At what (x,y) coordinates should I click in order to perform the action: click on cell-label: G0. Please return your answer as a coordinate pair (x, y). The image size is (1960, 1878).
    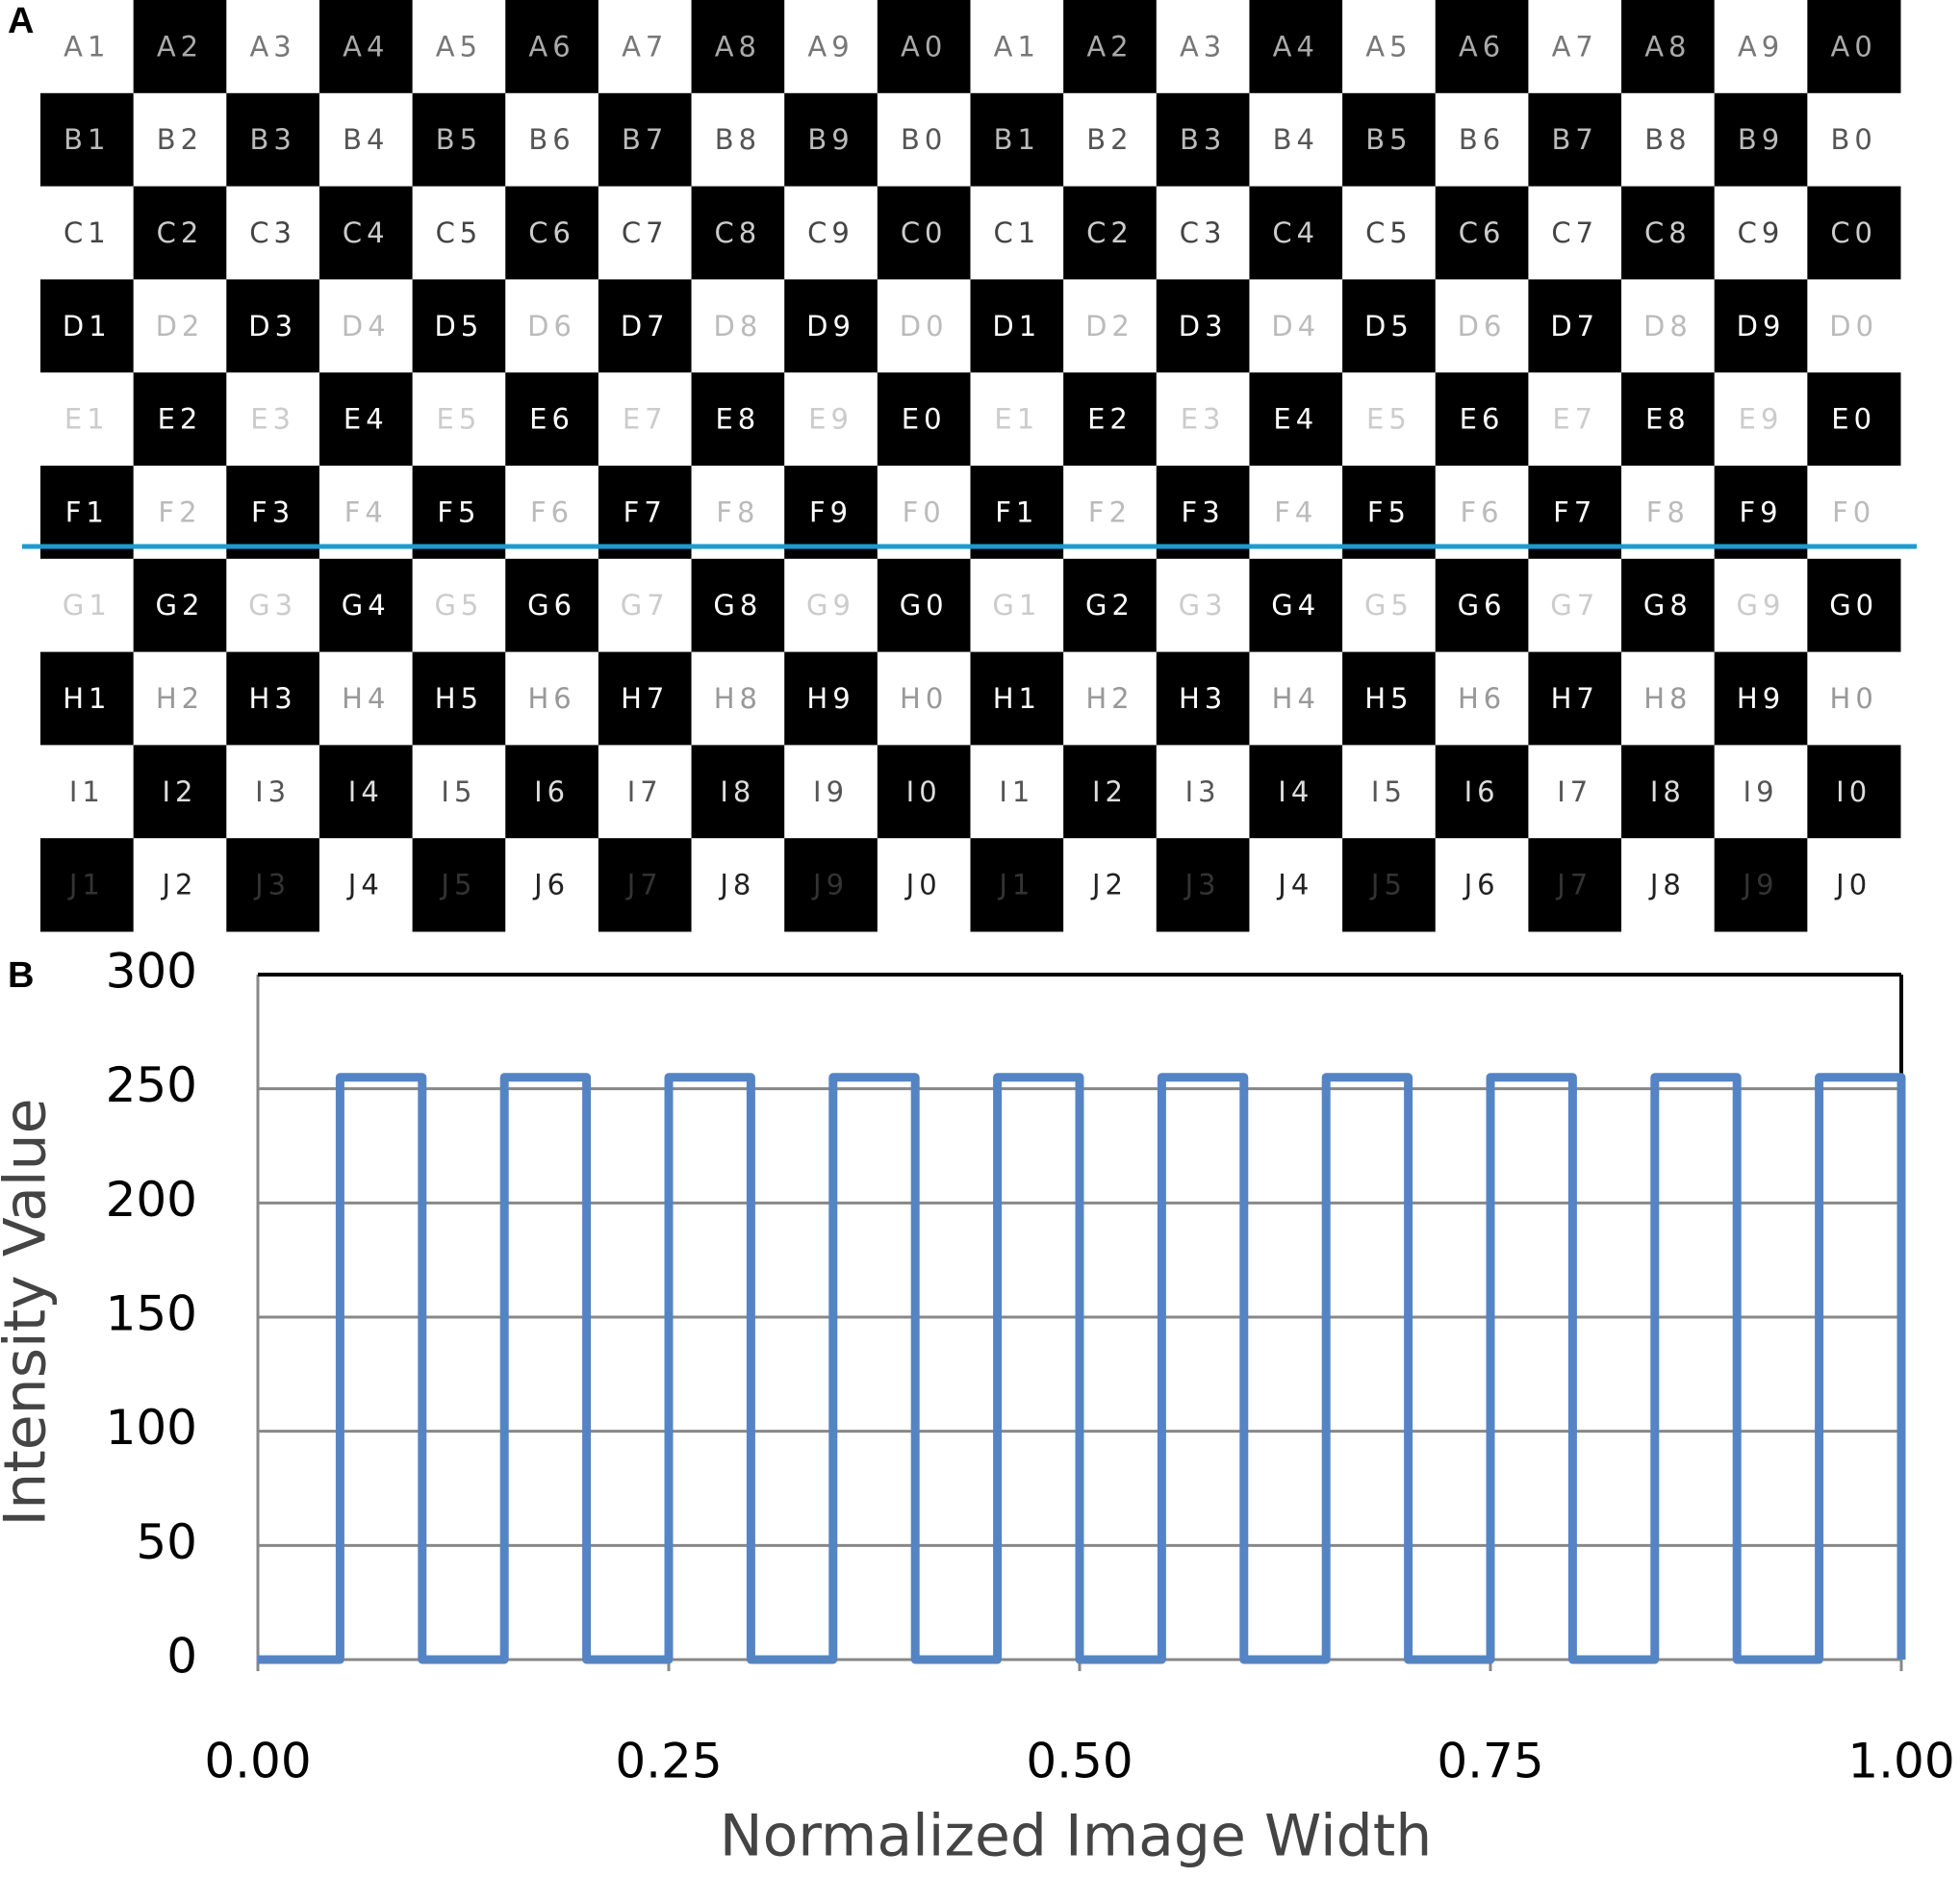
    Looking at the image, I should click on (1854, 605).